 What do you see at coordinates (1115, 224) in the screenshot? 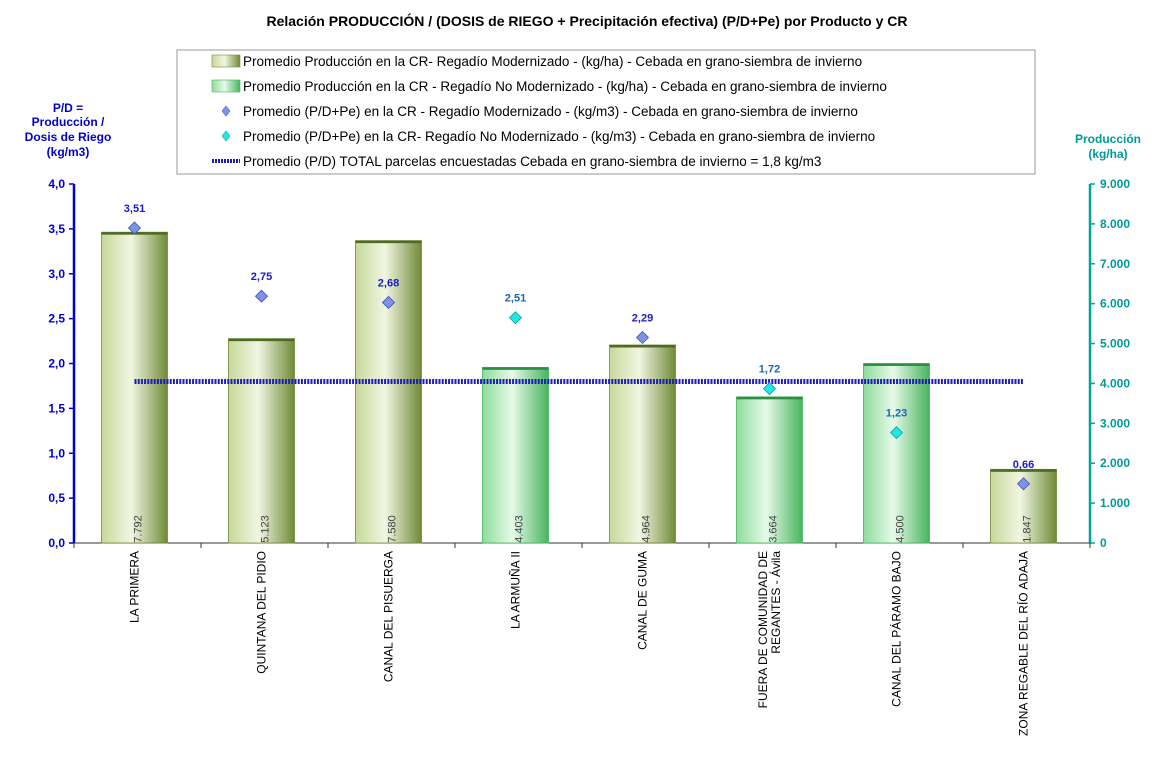
I see `right-tick-label: 8.000` at bounding box center [1115, 224].